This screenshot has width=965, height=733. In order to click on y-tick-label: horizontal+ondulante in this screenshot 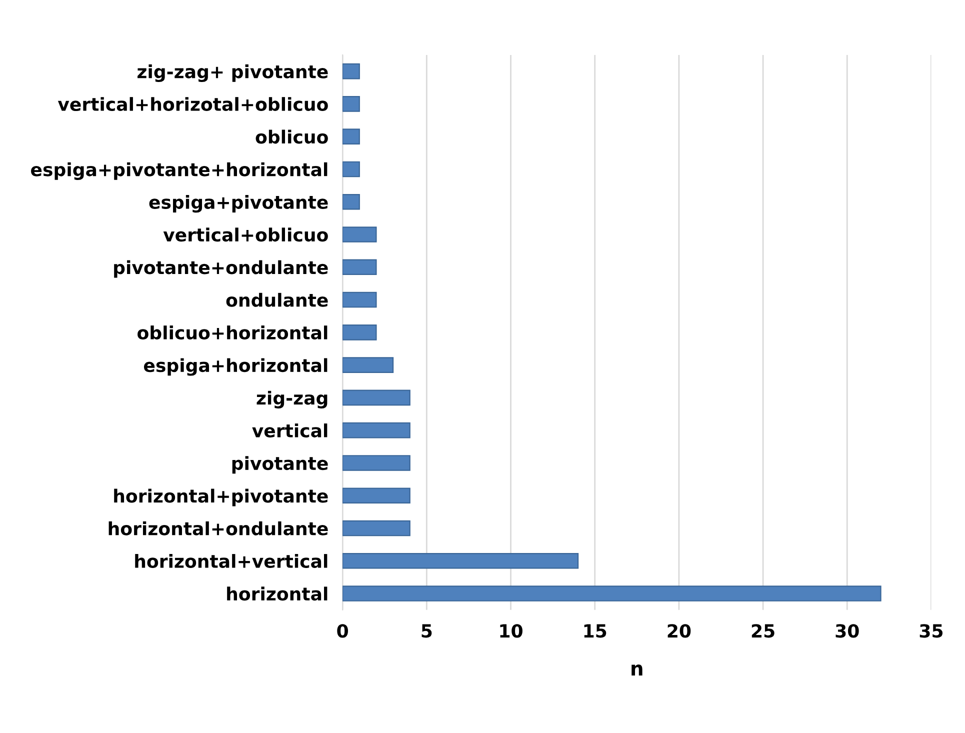, I will do `click(218, 528)`.